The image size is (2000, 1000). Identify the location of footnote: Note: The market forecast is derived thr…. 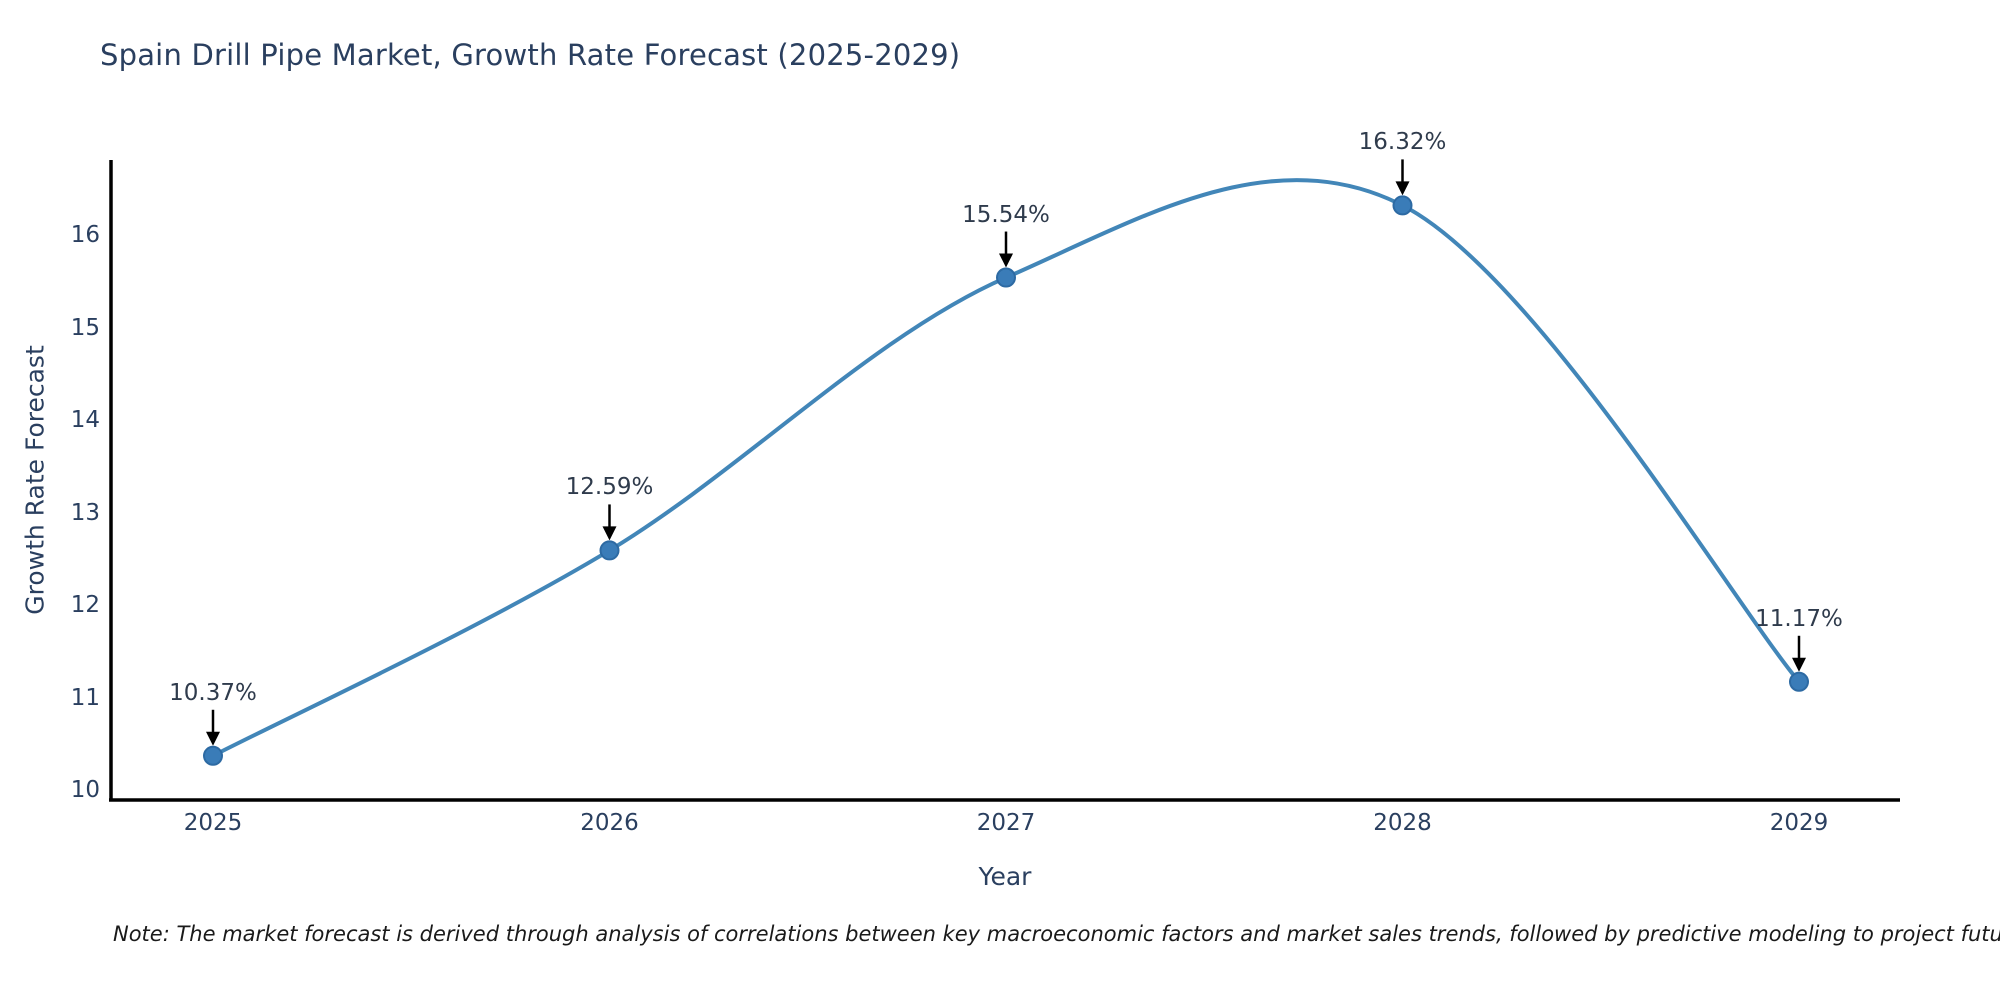
(1056, 934).